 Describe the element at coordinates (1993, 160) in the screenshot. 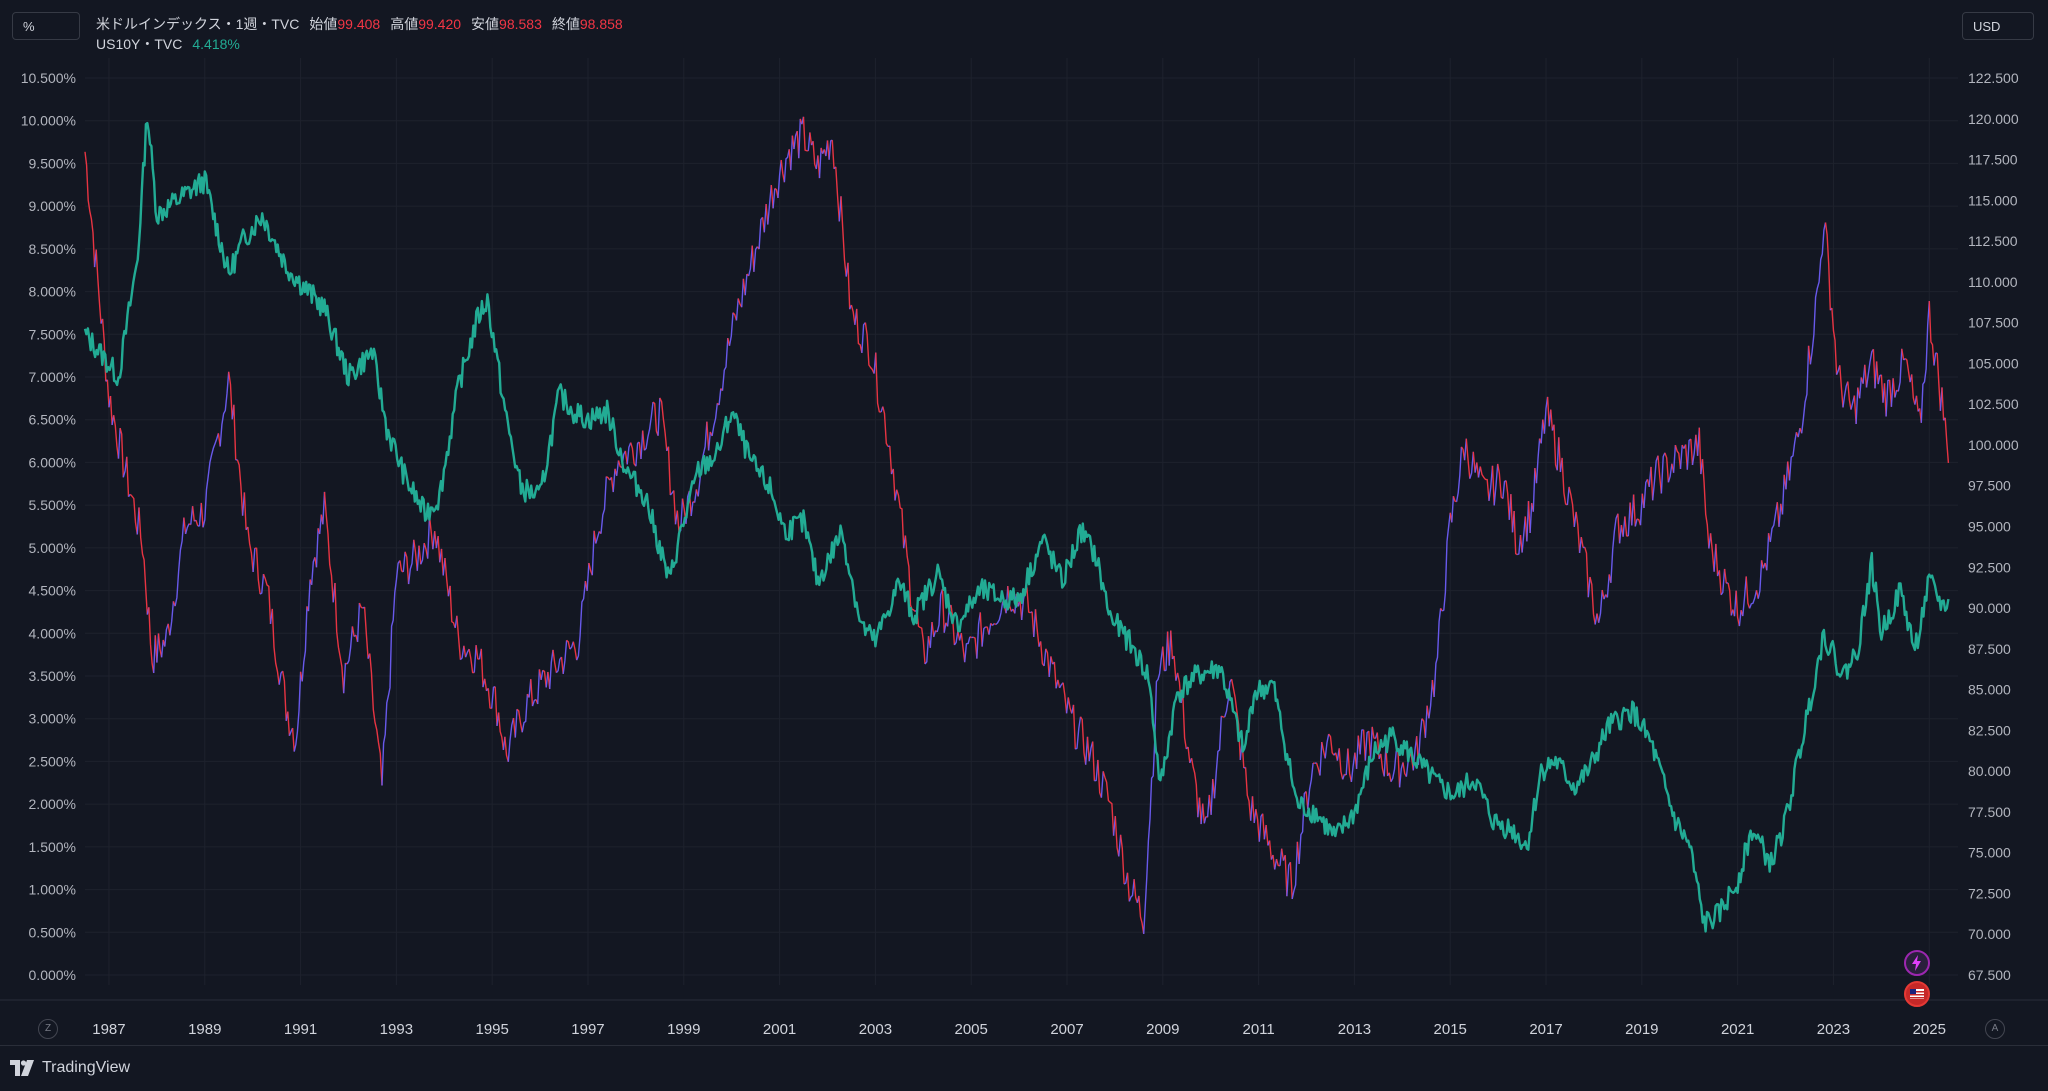

I see `right-tick-label: 117.500` at that location.